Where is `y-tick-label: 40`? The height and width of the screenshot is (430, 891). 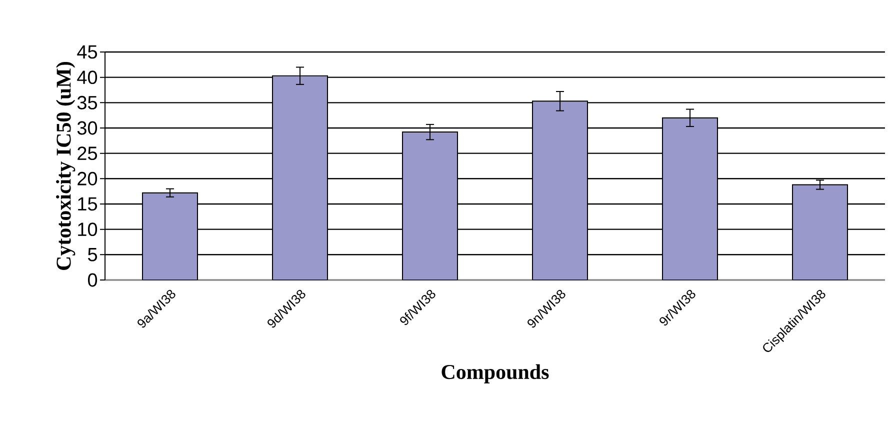 y-tick-label: 40 is located at coordinates (87, 77).